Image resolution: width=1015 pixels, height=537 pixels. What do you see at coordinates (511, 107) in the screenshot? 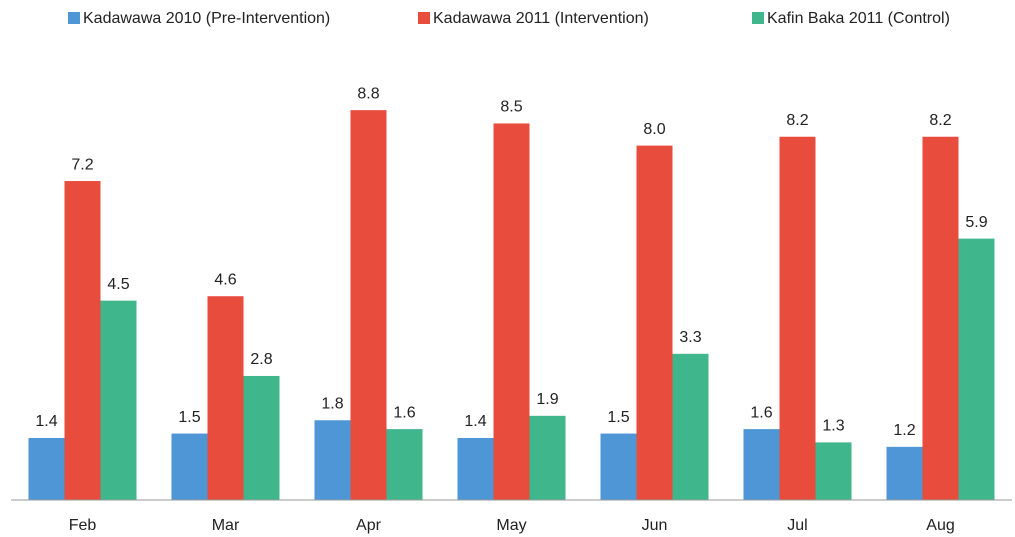
I see `data-label: 8.5` at bounding box center [511, 107].